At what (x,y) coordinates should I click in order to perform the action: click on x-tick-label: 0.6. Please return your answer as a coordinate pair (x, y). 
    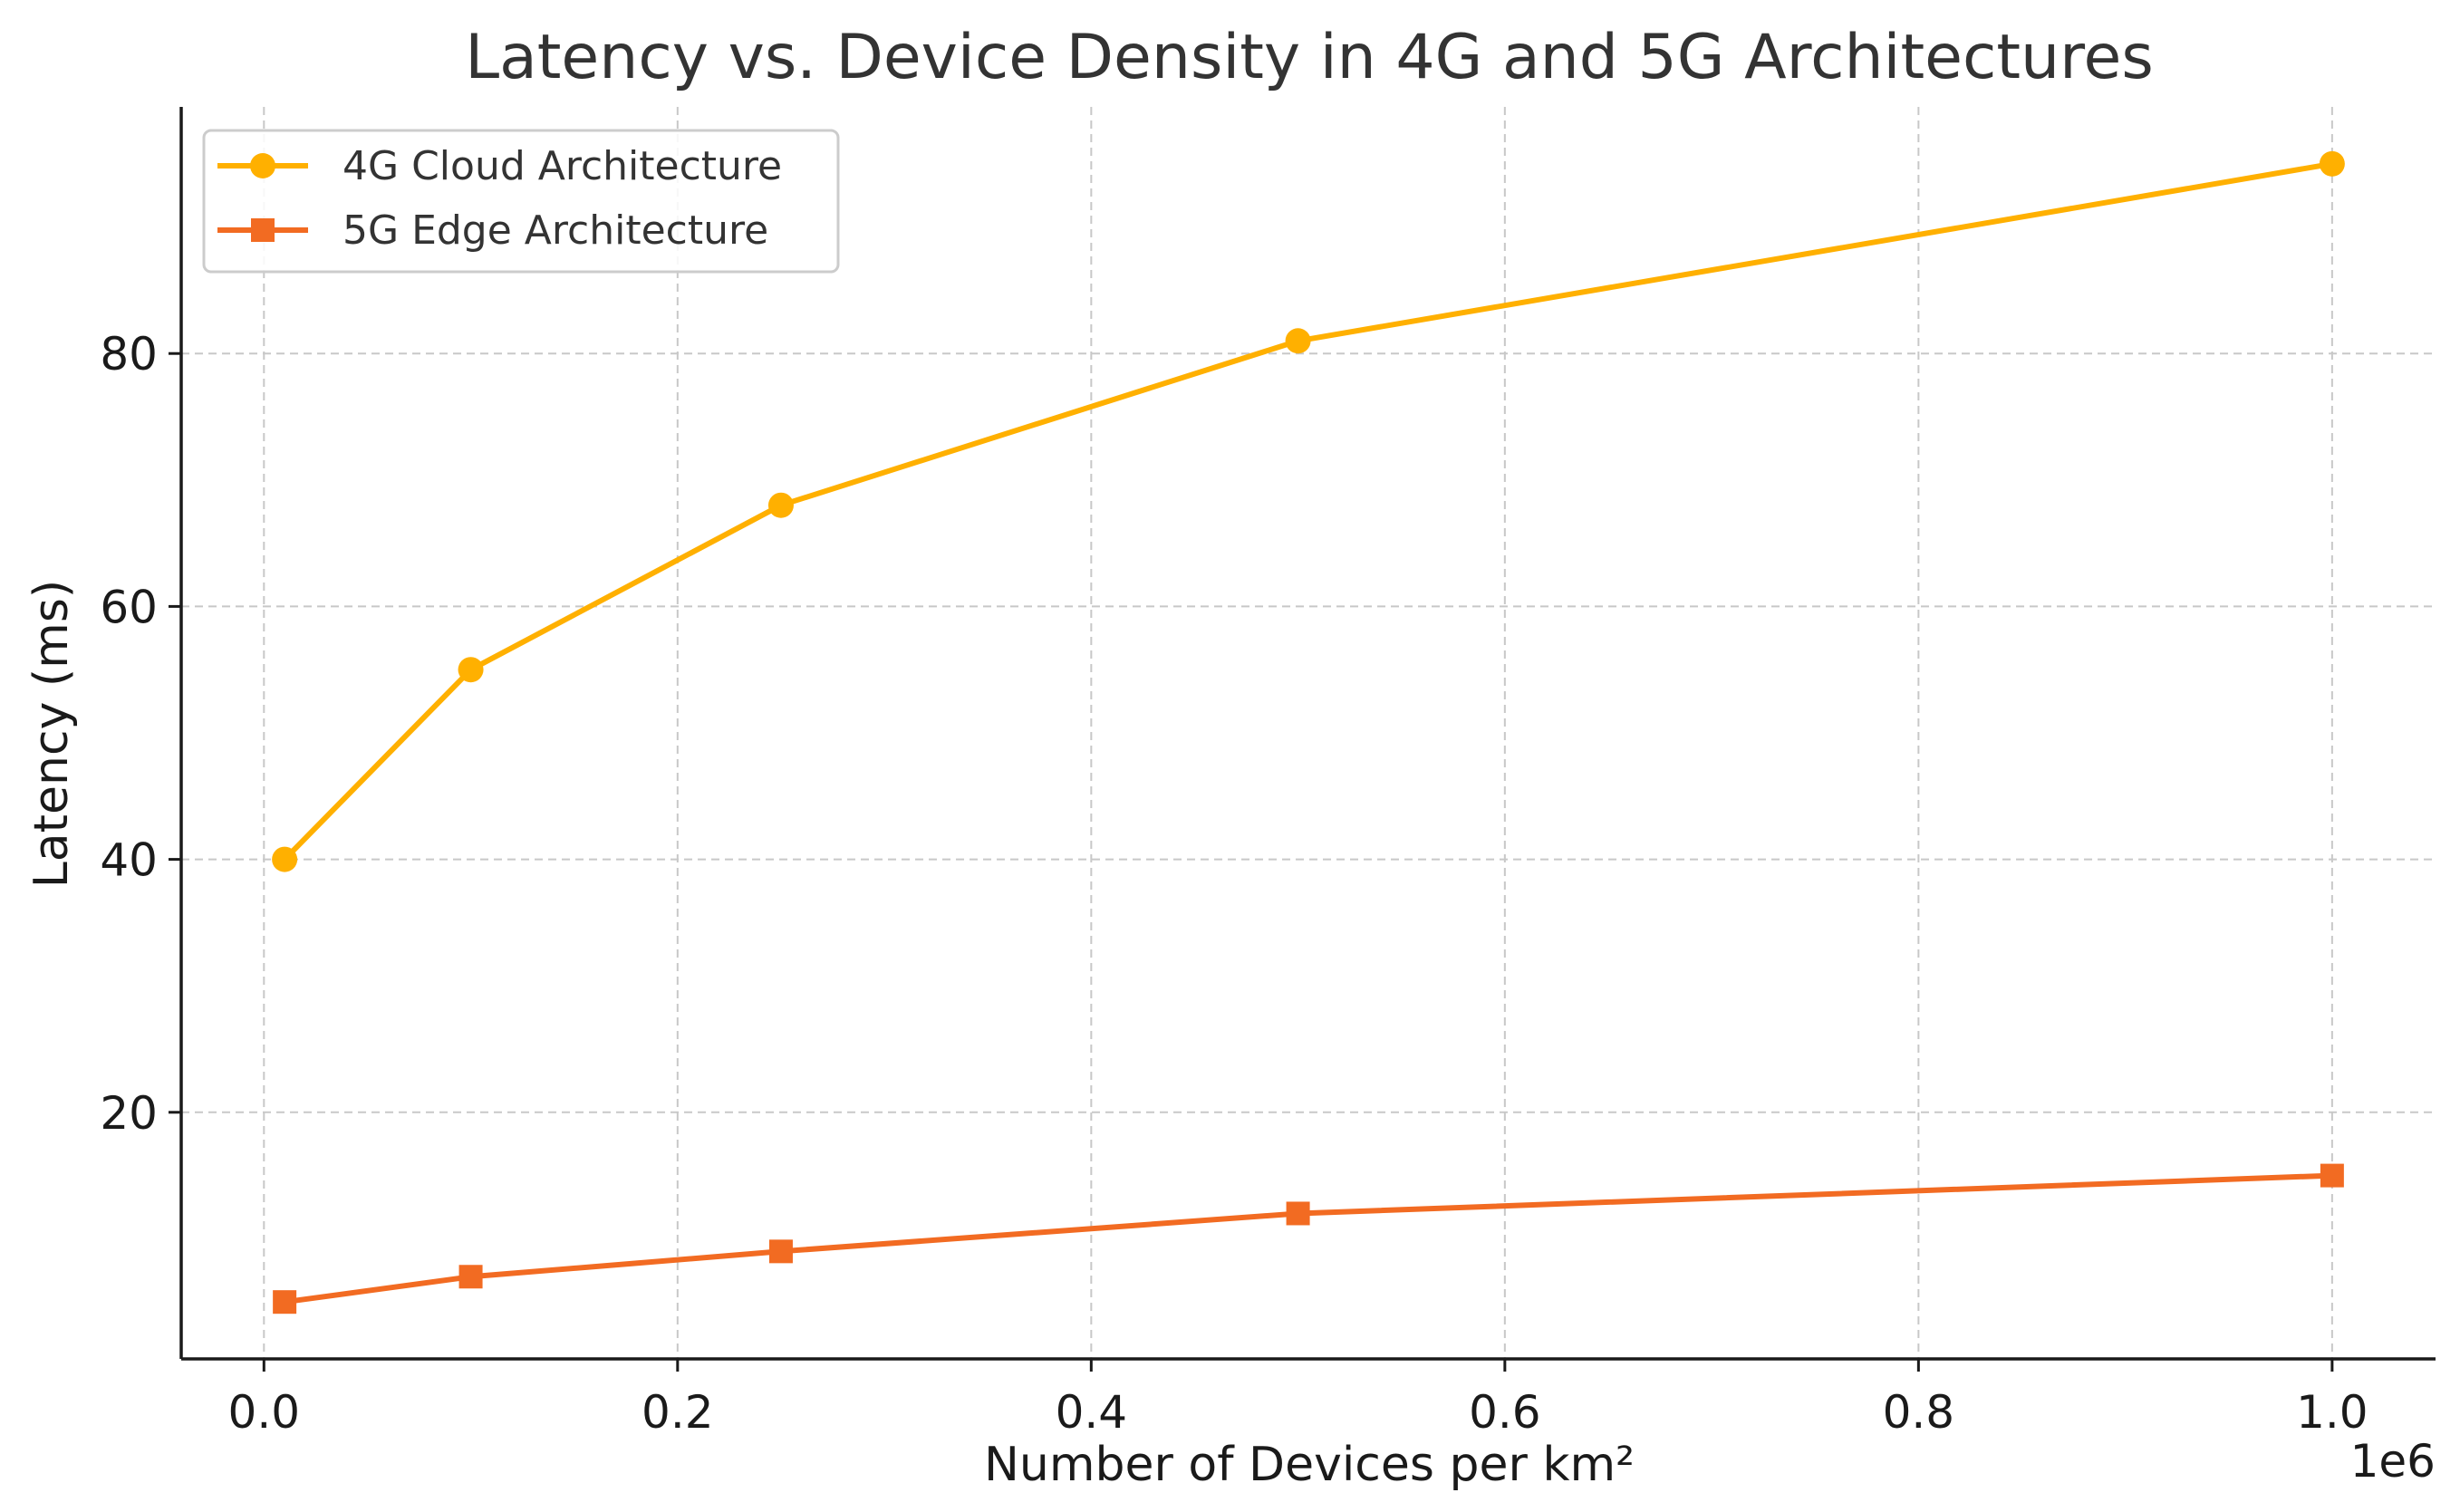
    Looking at the image, I should click on (1505, 1412).